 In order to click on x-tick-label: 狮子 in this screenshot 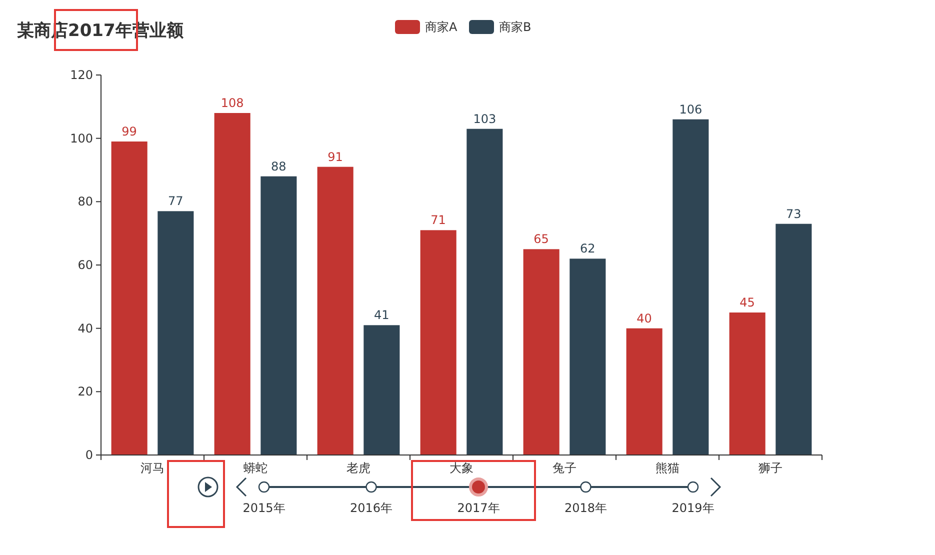, I will do `click(770, 468)`.